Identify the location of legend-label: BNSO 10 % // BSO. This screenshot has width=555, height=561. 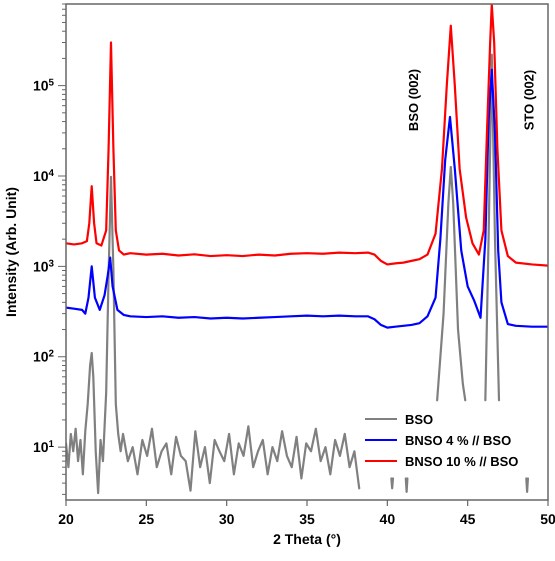
(461, 461).